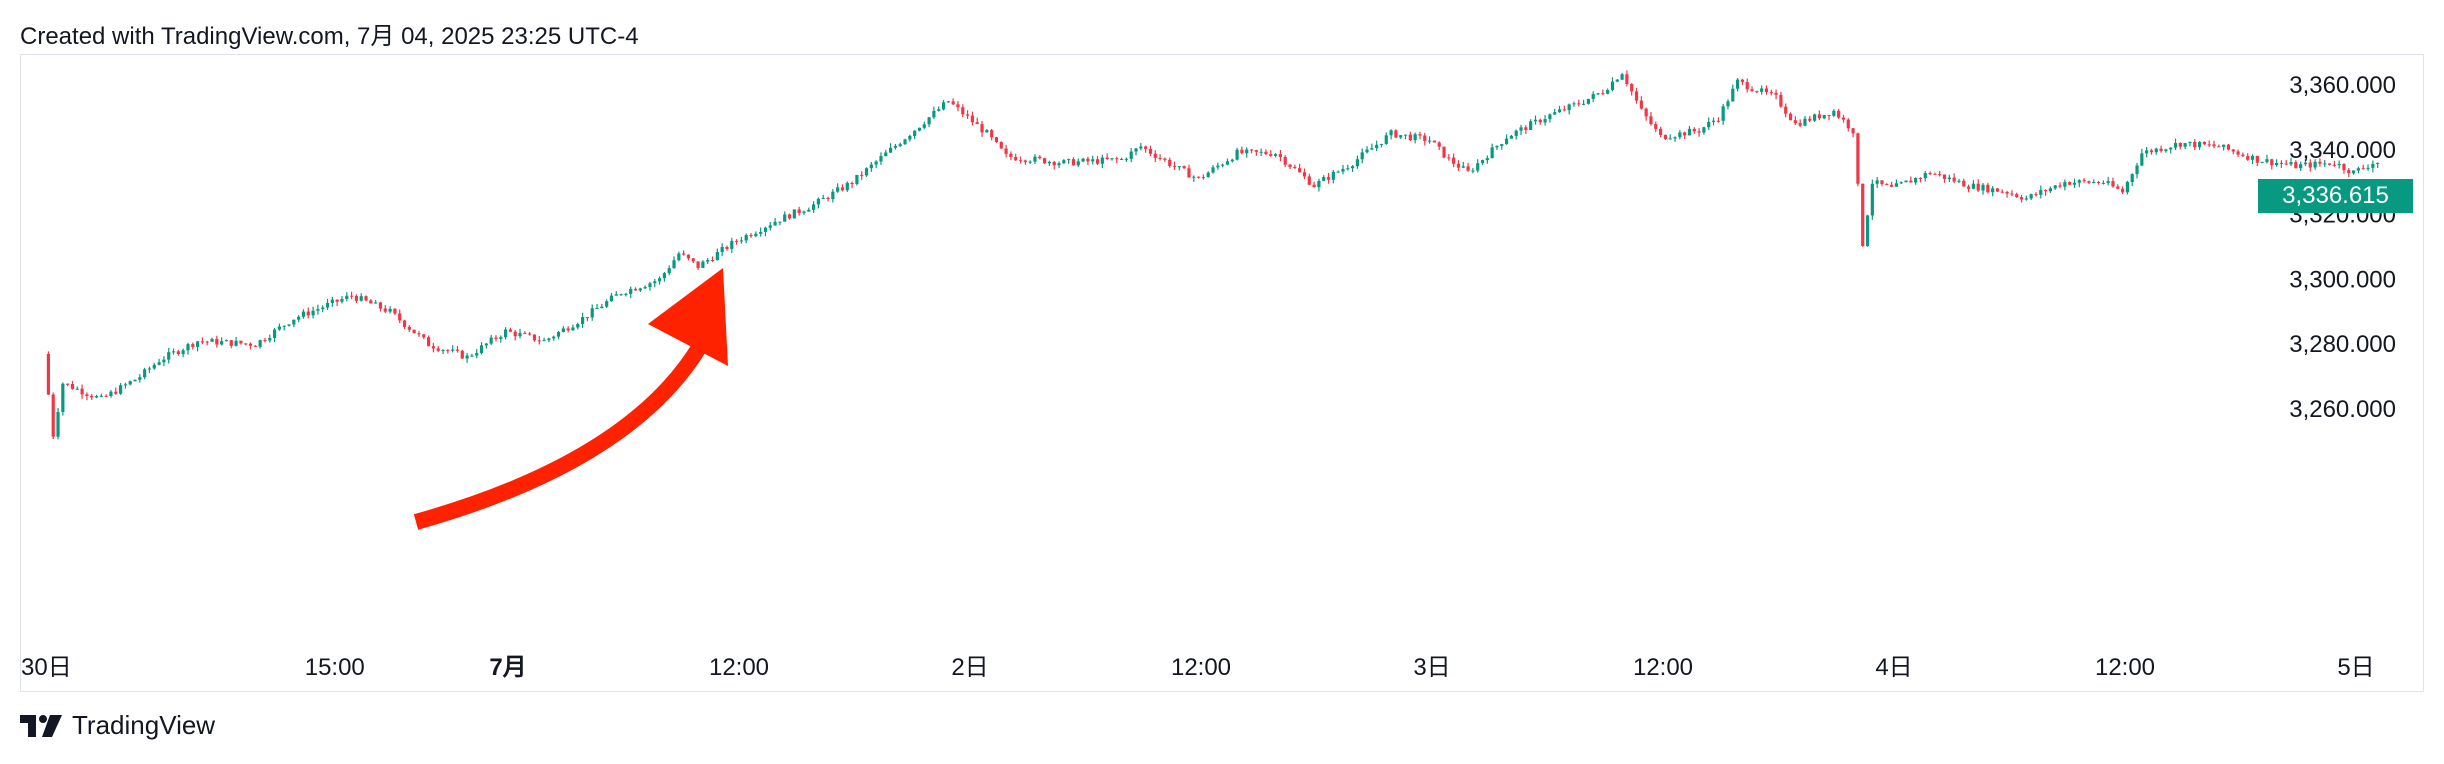  What do you see at coordinates (969, 667) in the screenshot?
I see `x-tick-label: 2日` at bounding box center [969, 667].